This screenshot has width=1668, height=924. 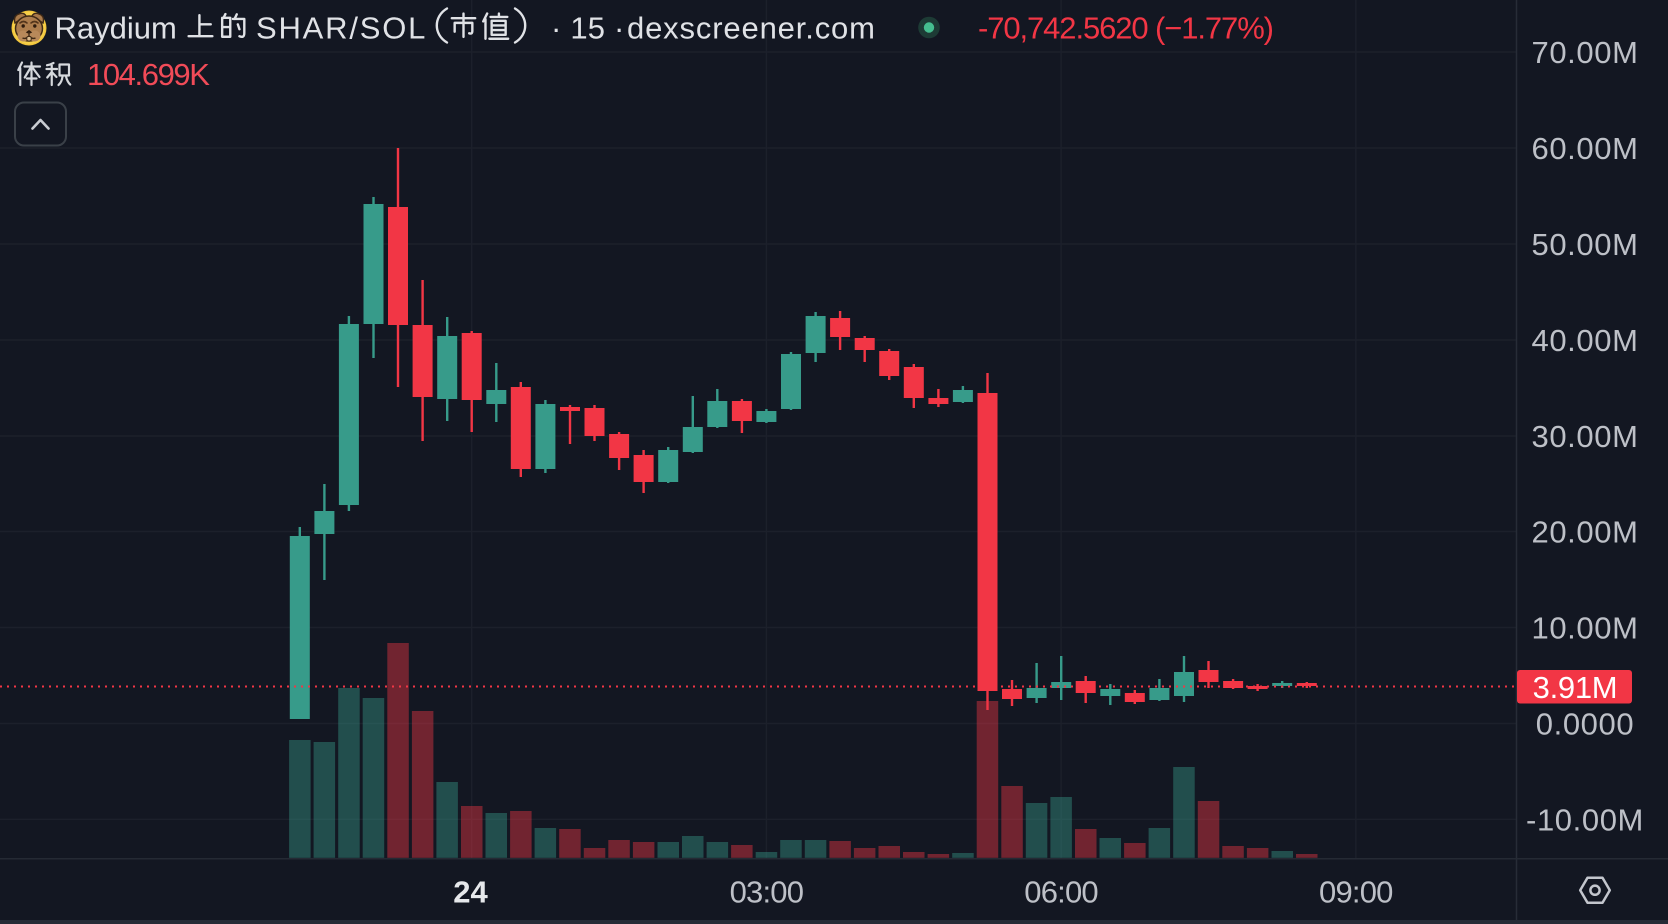 What do you see at coordinates (1585, 532) in the screenshot?
I see `svg-text: 20.00M` at bounding box center [1585, 532].